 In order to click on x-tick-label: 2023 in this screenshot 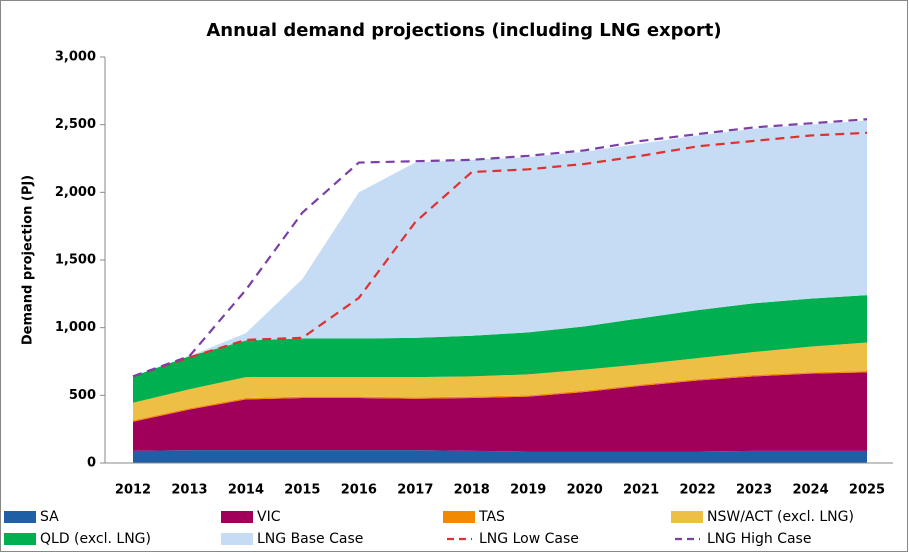, I will do `click(754, 490)`.